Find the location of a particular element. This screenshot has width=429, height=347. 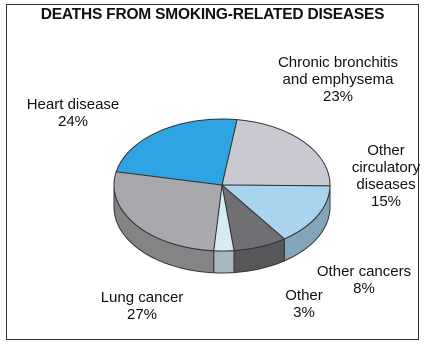

slice-other-circulatory-diseases is located at coordinates (276, 212).